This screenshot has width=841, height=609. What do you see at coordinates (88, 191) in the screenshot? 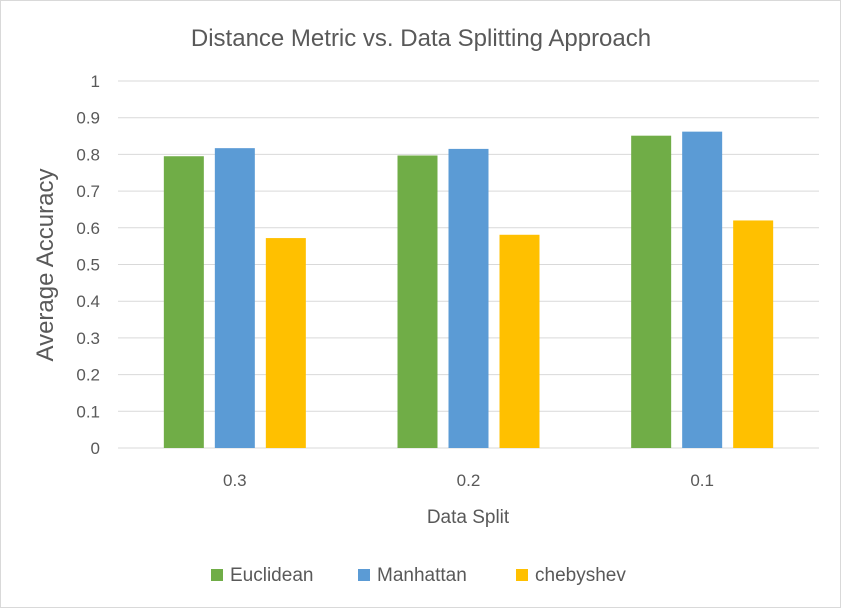
I see `y-tick-label: 0.7` at bounding box center [88, 191].